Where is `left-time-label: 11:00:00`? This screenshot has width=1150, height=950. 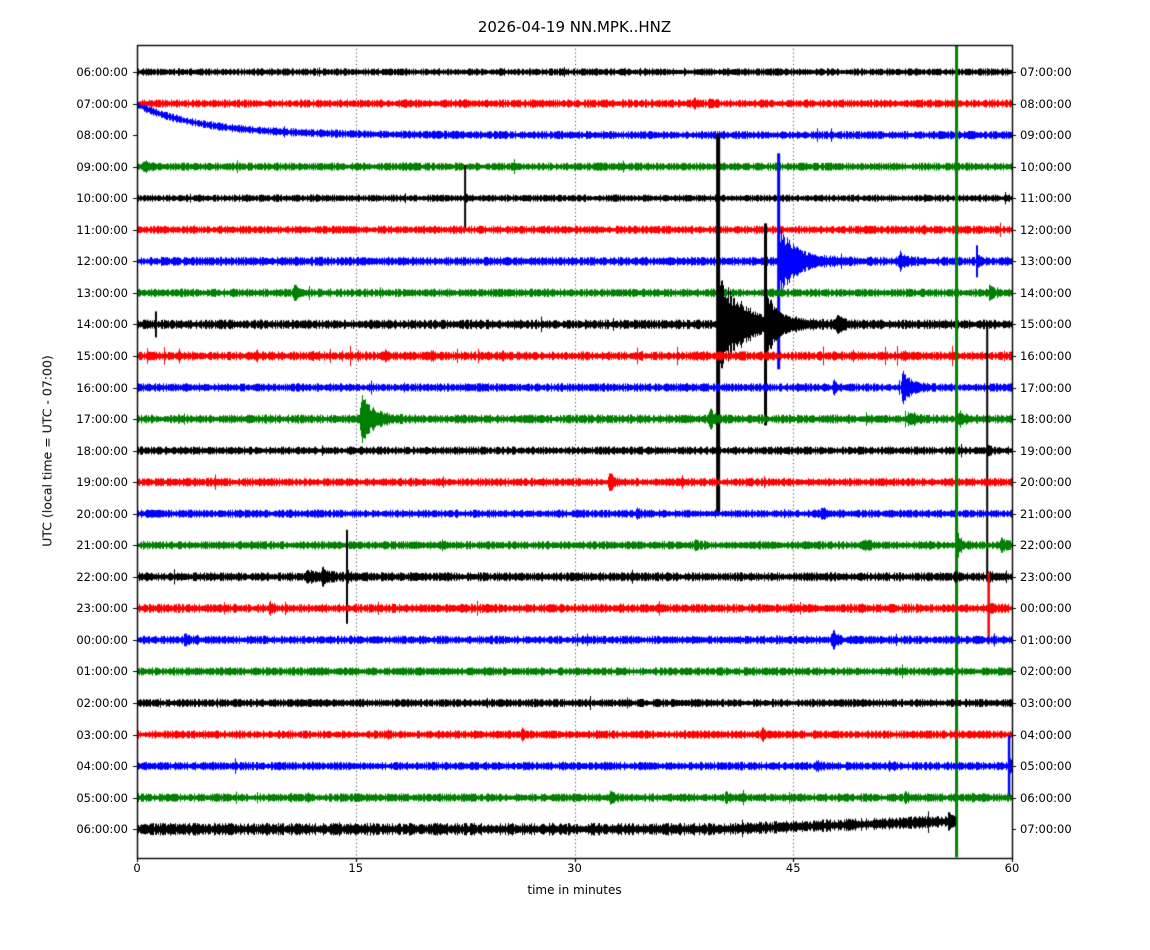 left-time-label: 11:00:00 is located at coordinates (102, 229).